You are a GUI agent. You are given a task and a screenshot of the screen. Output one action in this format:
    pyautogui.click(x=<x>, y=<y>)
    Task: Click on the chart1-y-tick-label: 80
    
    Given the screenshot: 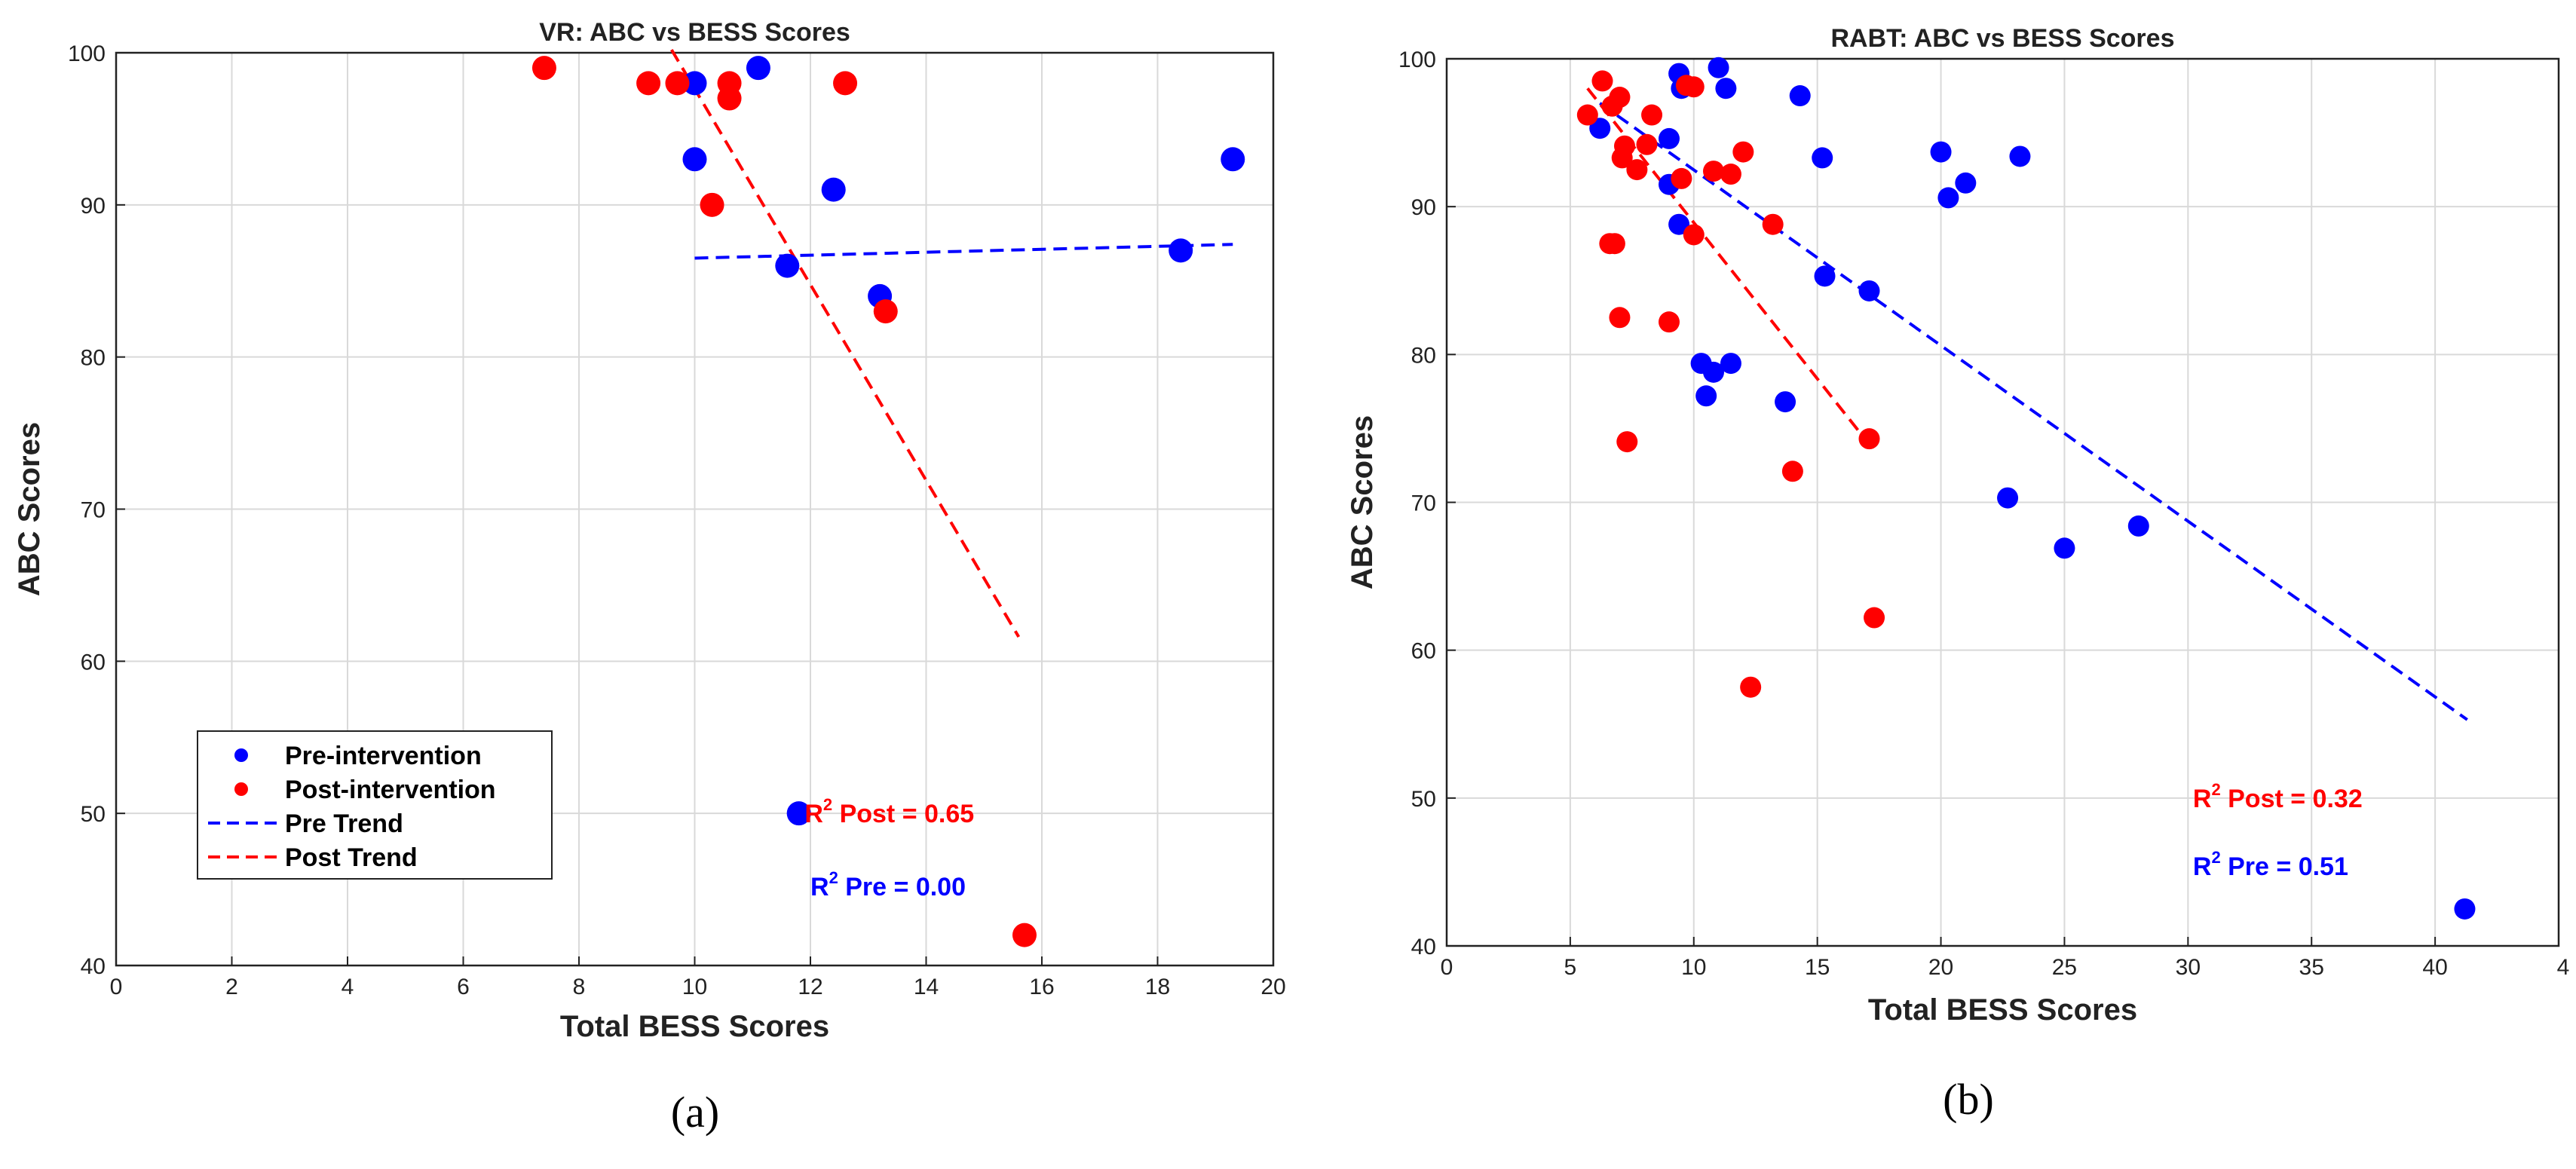 What is the action you would take?
    pyautogui.click(x=93, y=358)
    